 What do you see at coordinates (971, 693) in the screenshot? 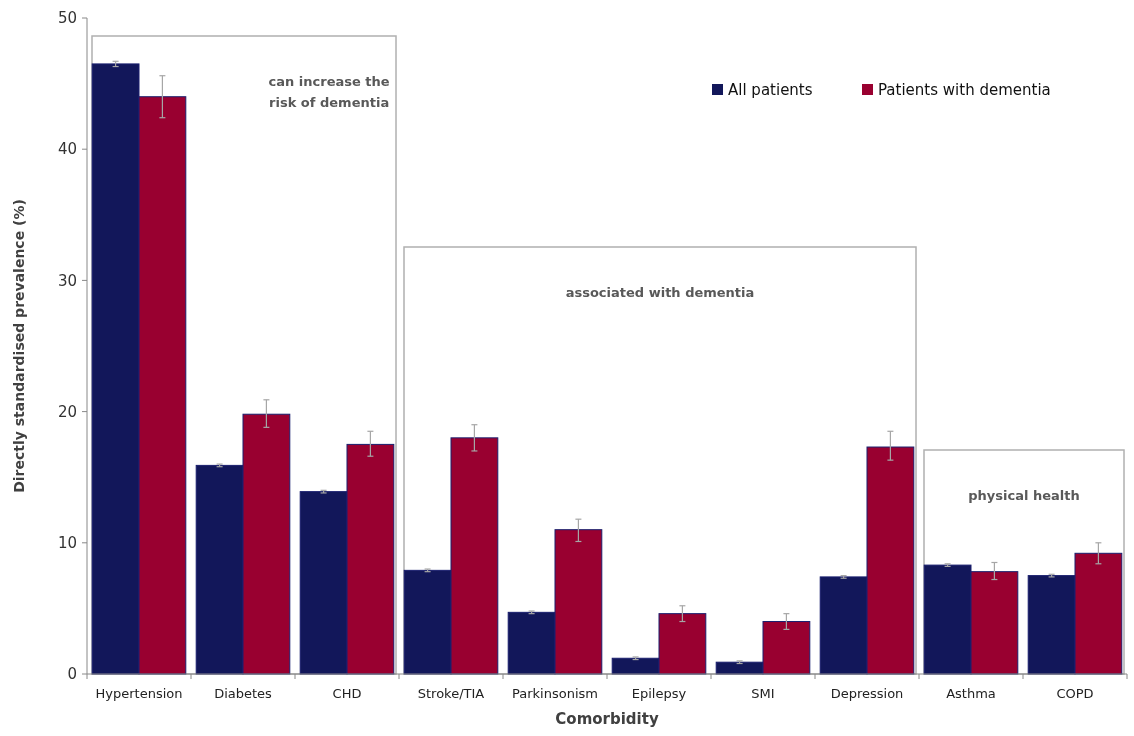
I see `x-tick-label: Asthma` at bounding box center [971, 693].